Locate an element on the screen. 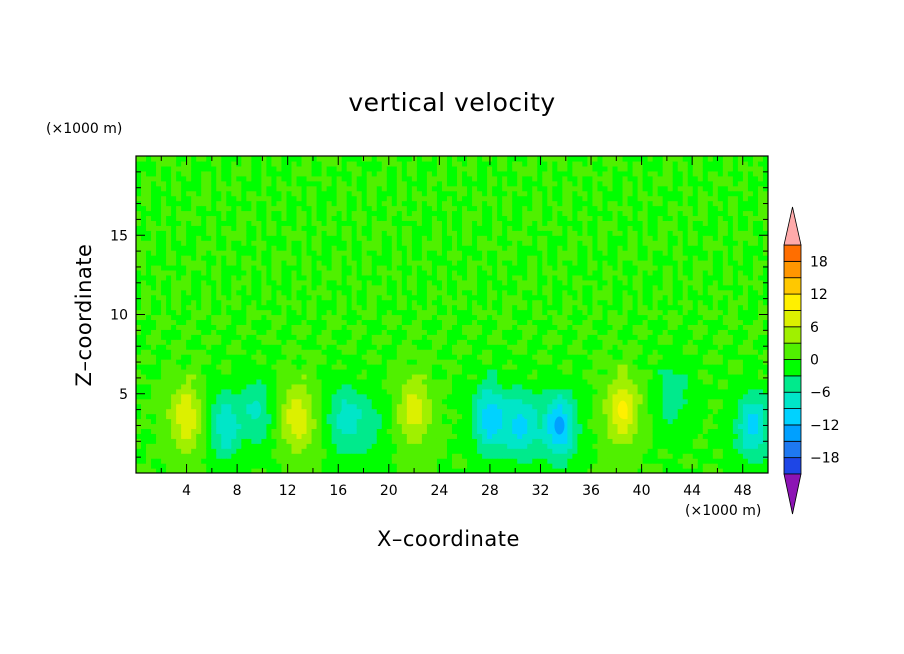  colorbar-max-extension is located at coordinates (792, 226).